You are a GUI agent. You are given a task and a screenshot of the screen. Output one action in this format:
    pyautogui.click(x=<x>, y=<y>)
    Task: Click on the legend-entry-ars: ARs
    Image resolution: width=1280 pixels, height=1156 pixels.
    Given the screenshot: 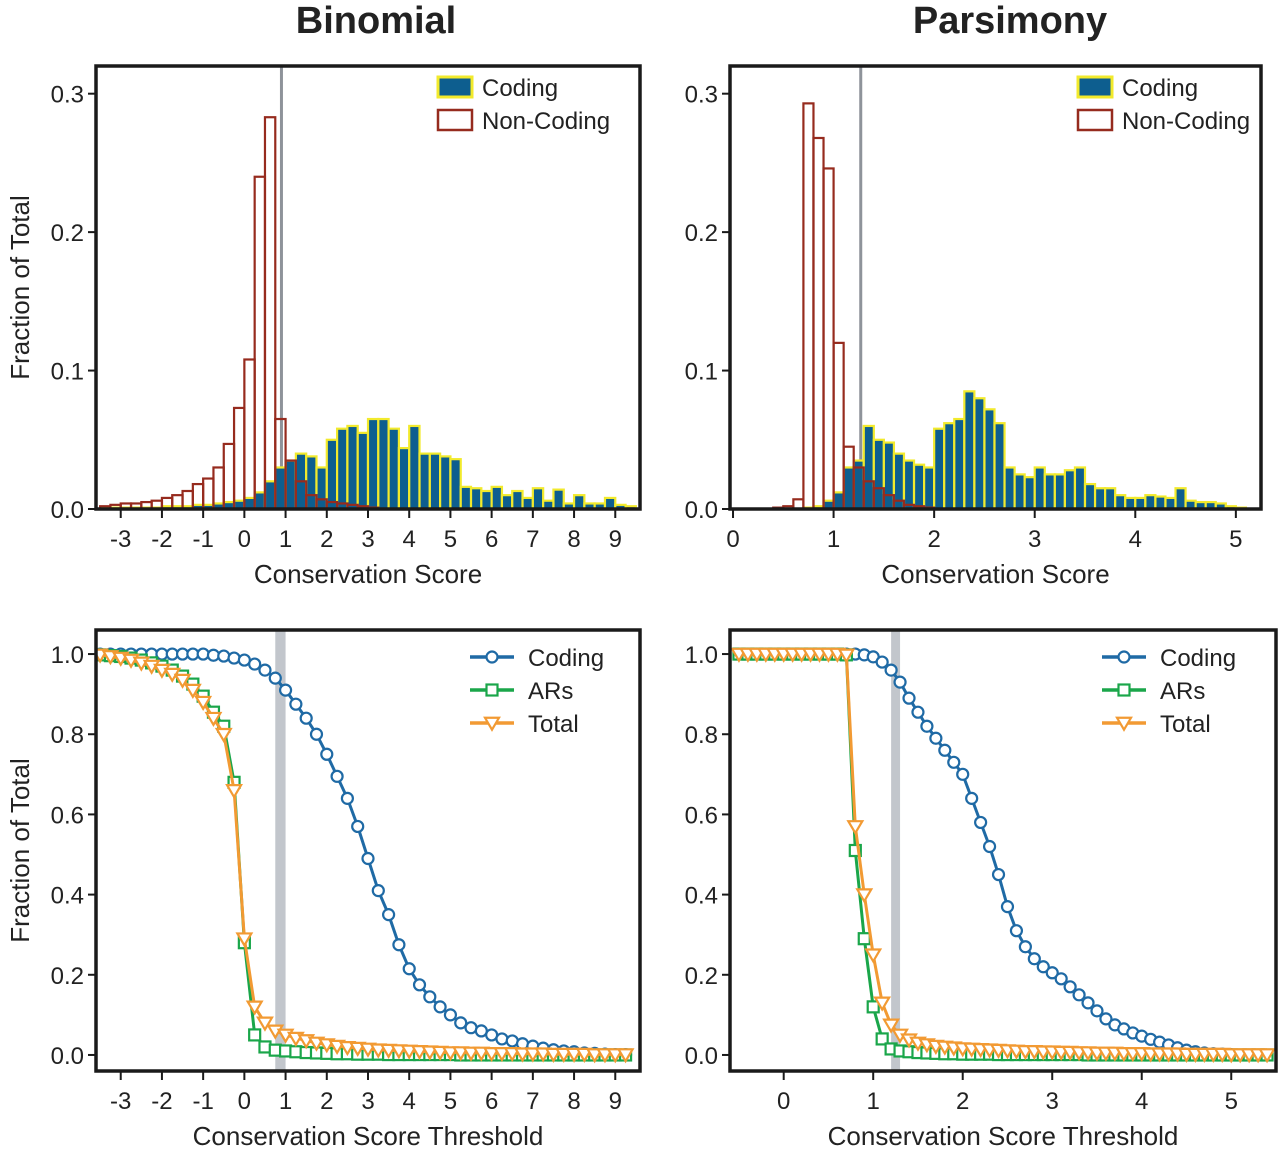 What is the action you would take?
    pyautogui.click(x=521, y=691)
    